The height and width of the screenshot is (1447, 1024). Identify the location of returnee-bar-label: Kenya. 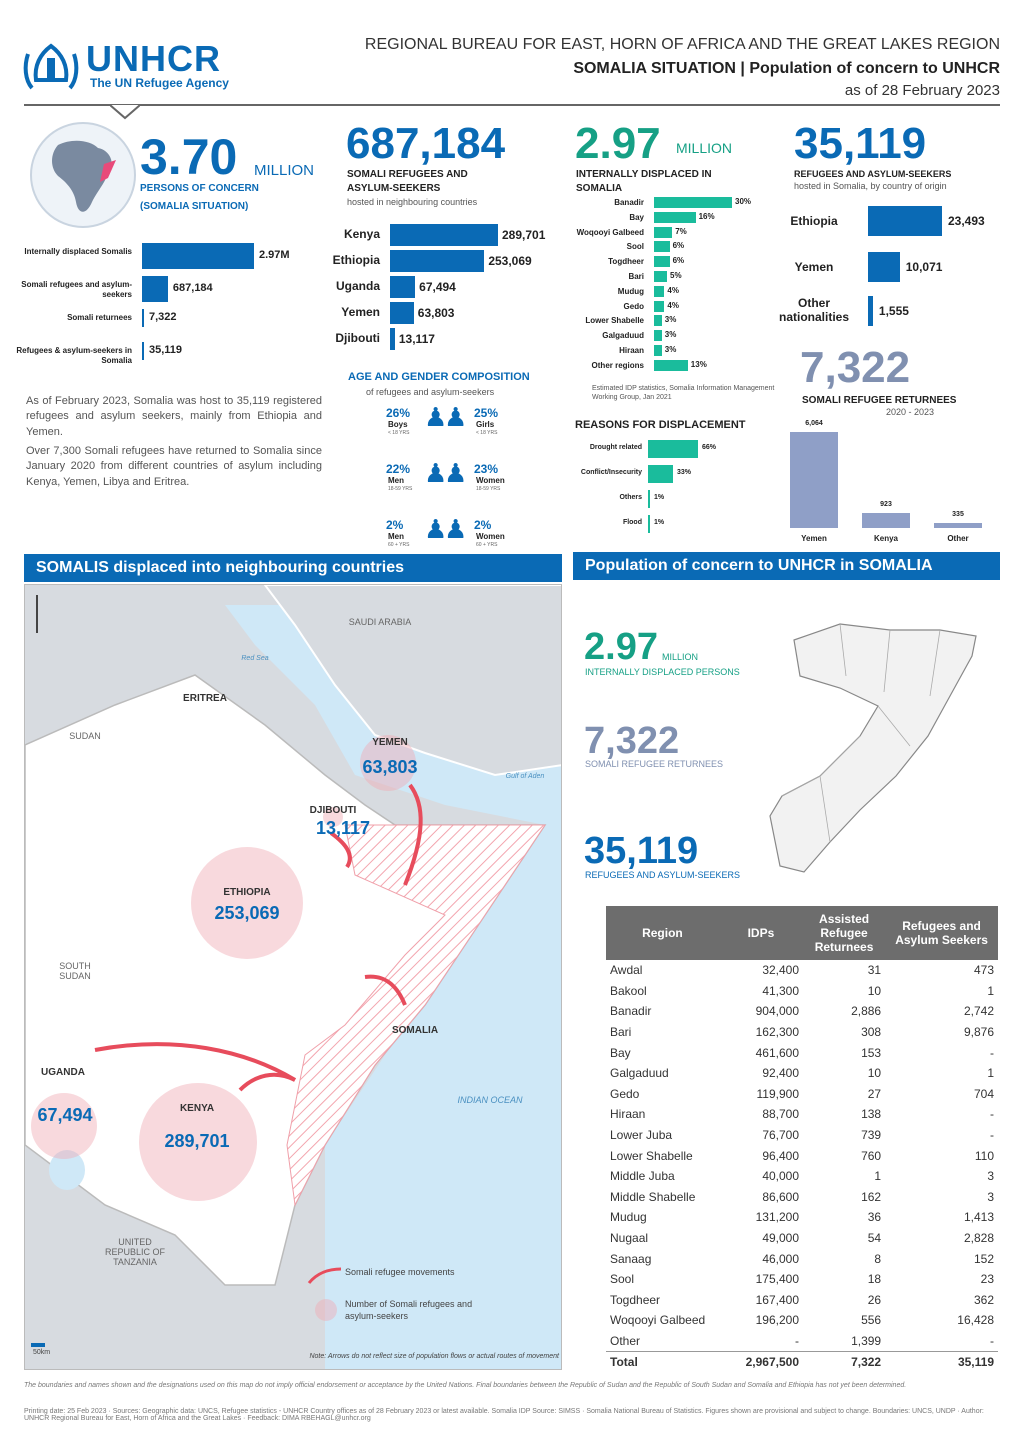
(885, 538).